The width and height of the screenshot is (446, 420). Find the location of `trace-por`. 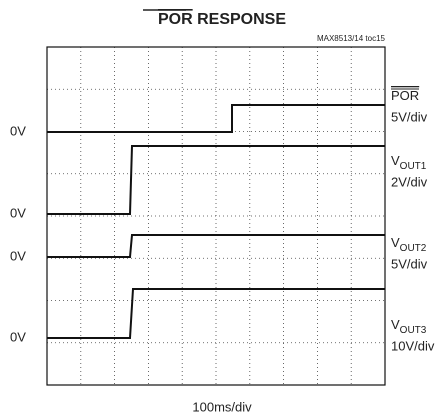

trace-por is located at coordinates (216, 118).